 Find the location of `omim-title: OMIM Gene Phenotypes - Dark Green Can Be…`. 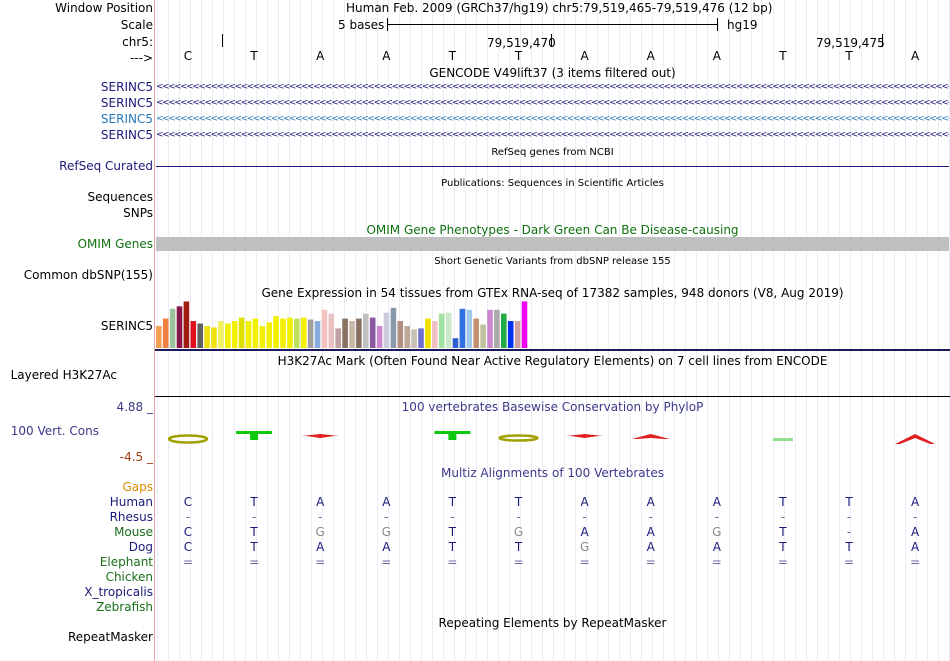

omim-title: OMIM Gene Phenotypes - Dark Green Can Be… is located at coordinates (552, 230).